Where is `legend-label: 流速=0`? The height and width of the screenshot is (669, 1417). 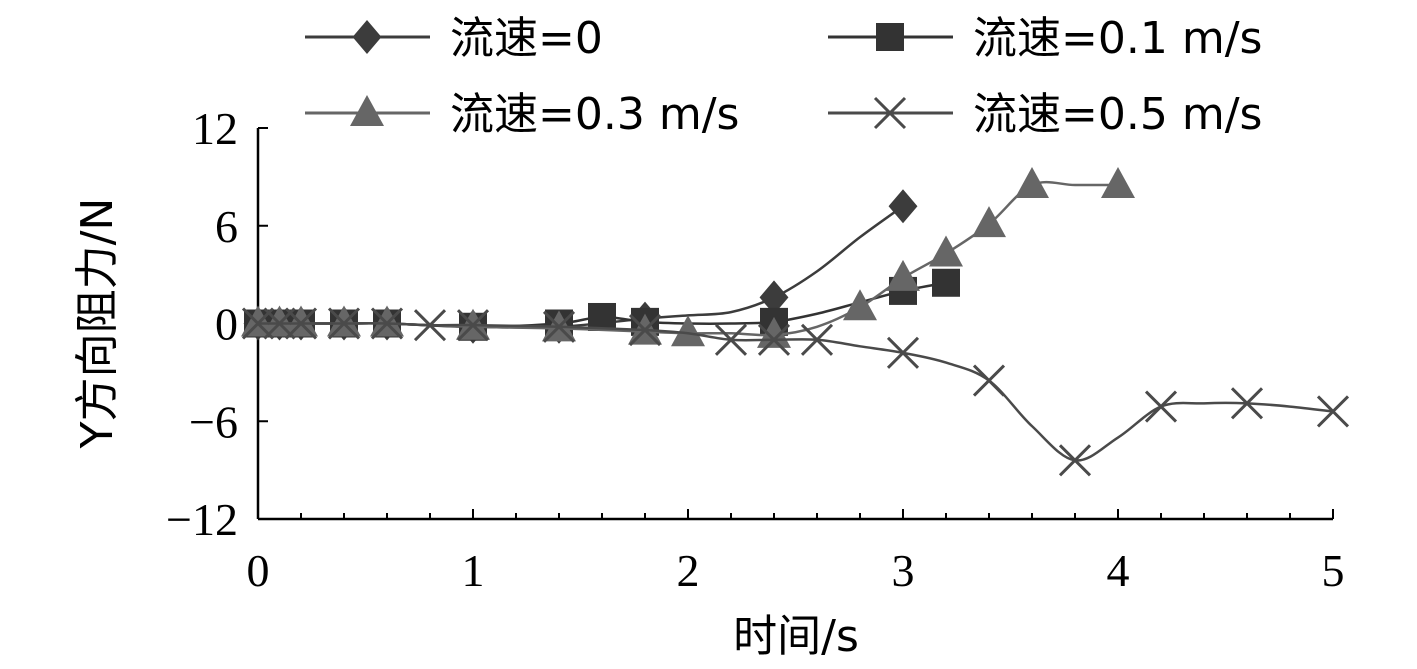 legend-label: 流速=0 is located at coordinates (526, 38).